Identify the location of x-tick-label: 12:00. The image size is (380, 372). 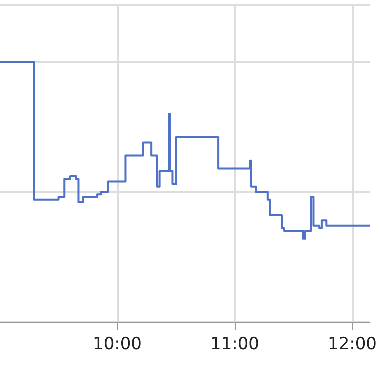
(353, 344).